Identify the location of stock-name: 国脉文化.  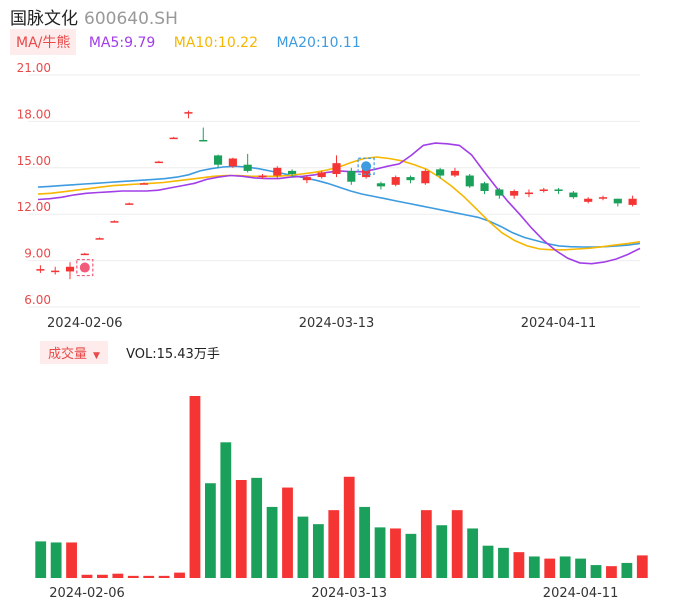
(44, 19).